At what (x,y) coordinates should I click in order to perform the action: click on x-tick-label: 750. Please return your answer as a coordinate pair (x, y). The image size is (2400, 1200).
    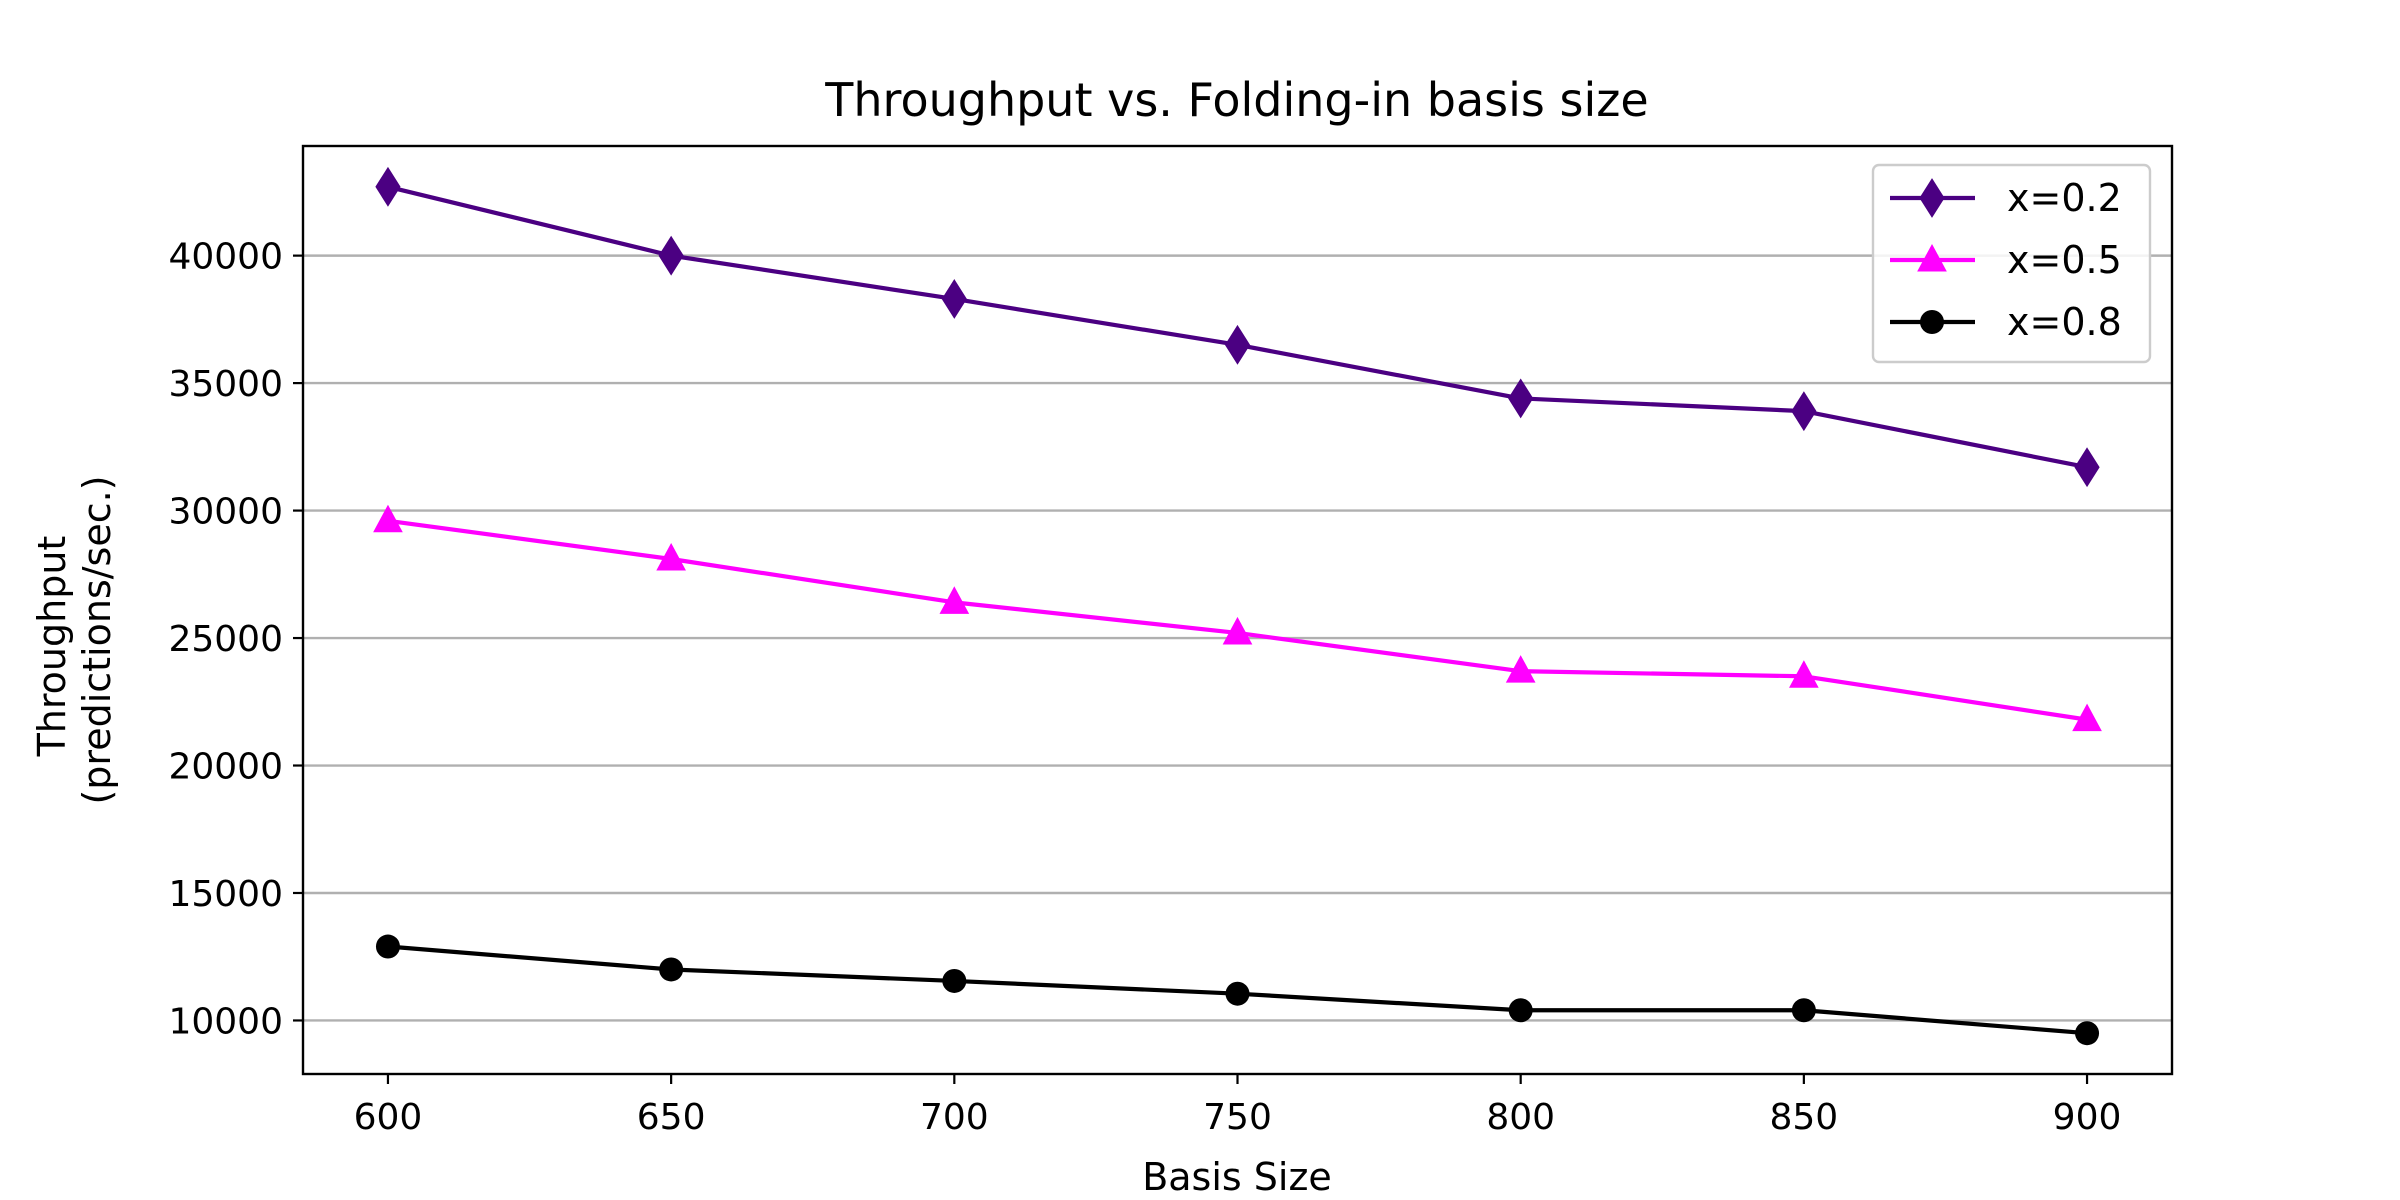
    Looking at the image, I should click on (1237, 1117).